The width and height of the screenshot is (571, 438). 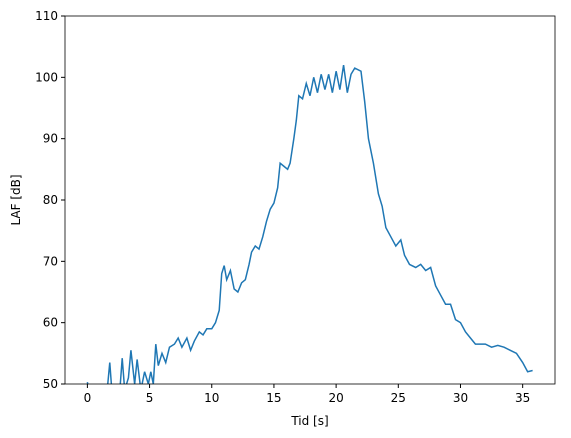 What do you see at coordinates (88, 398) in the screenshot?
I see `x-tick-label: 0` at bounding box center [88, 398].